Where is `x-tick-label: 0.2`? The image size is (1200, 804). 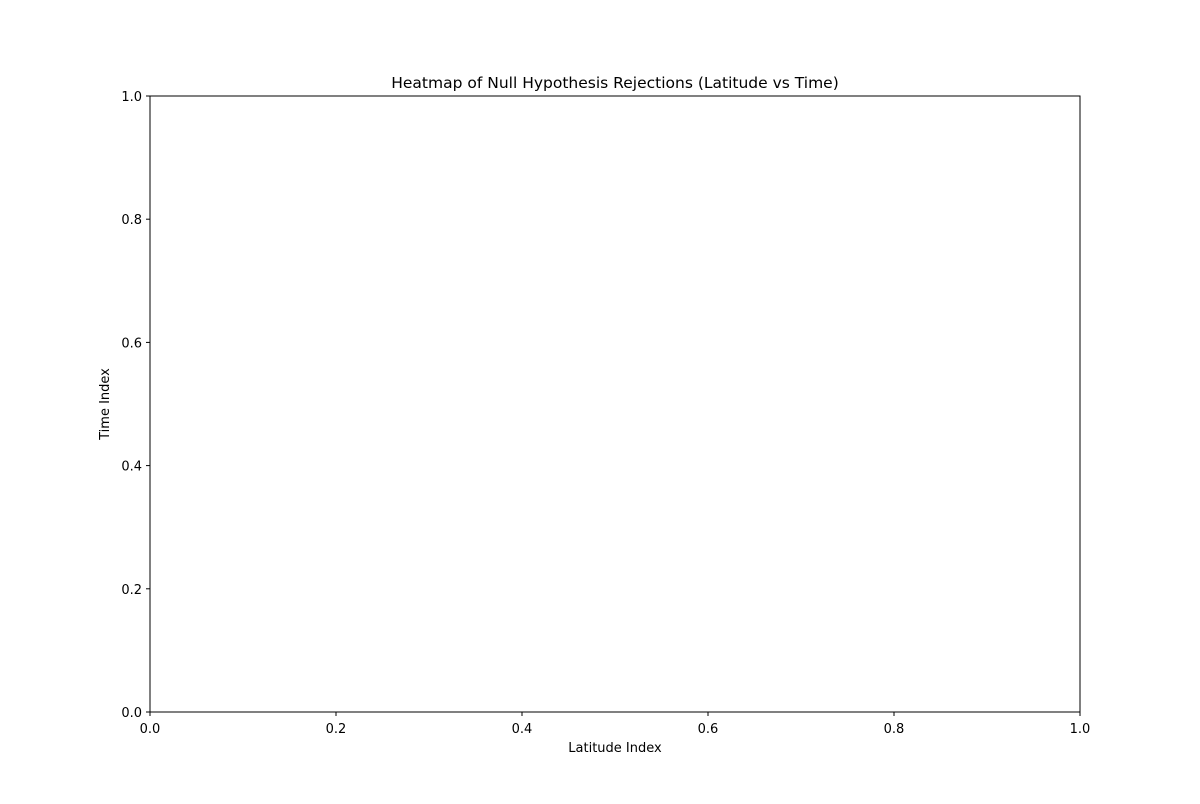 x-tick-label: 0.2 is located at coordinates (336, 729).